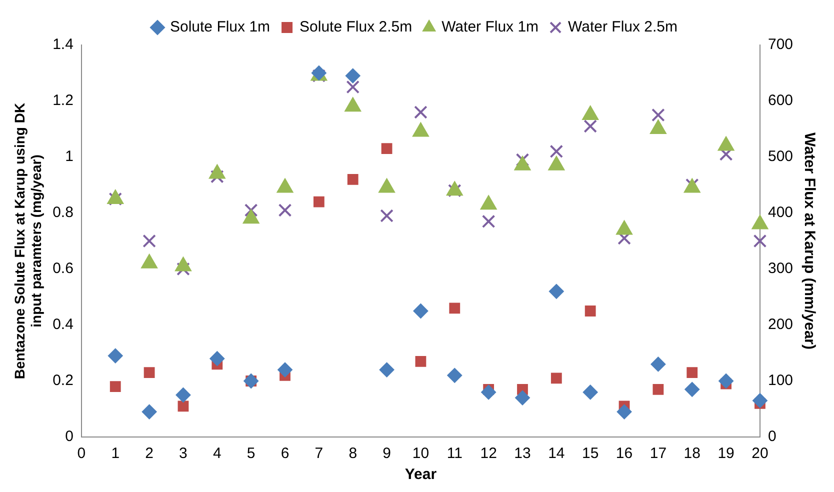 This screenshot has width=834, height=492. What do you see at coordinates (781, 213) in the screenshot?
I see `y2-tick-label: 400` at bounding box center [781, 213].